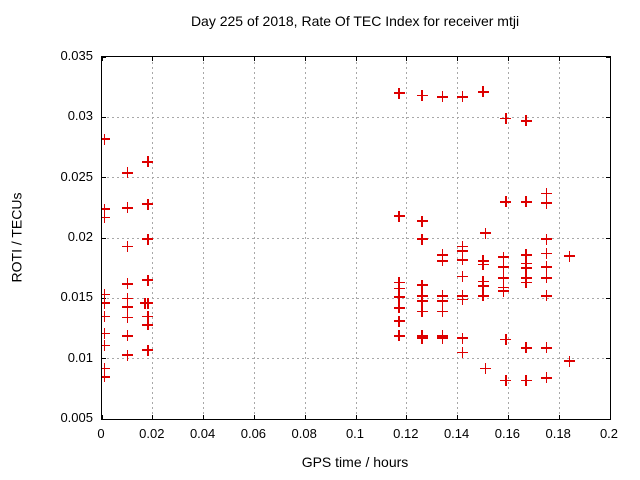  Describe the element at coordinates (76, 55) in the screenshot. I see `y-tick-label: 0.035` at that location.